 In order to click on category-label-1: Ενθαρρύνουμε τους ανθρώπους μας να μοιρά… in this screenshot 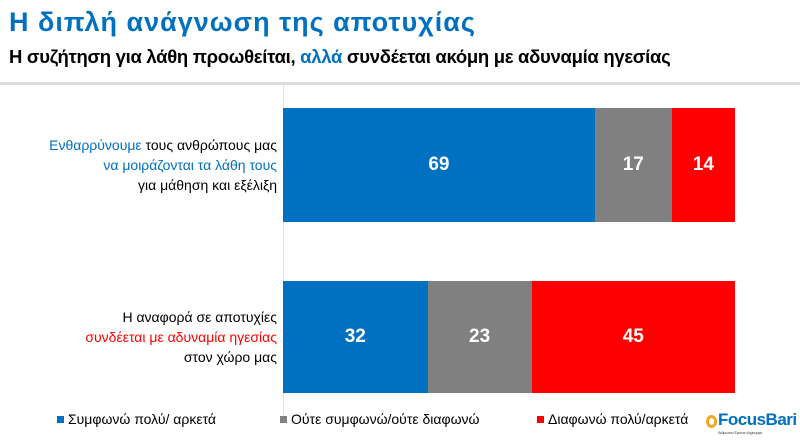, I will do `click(163, 165)`.